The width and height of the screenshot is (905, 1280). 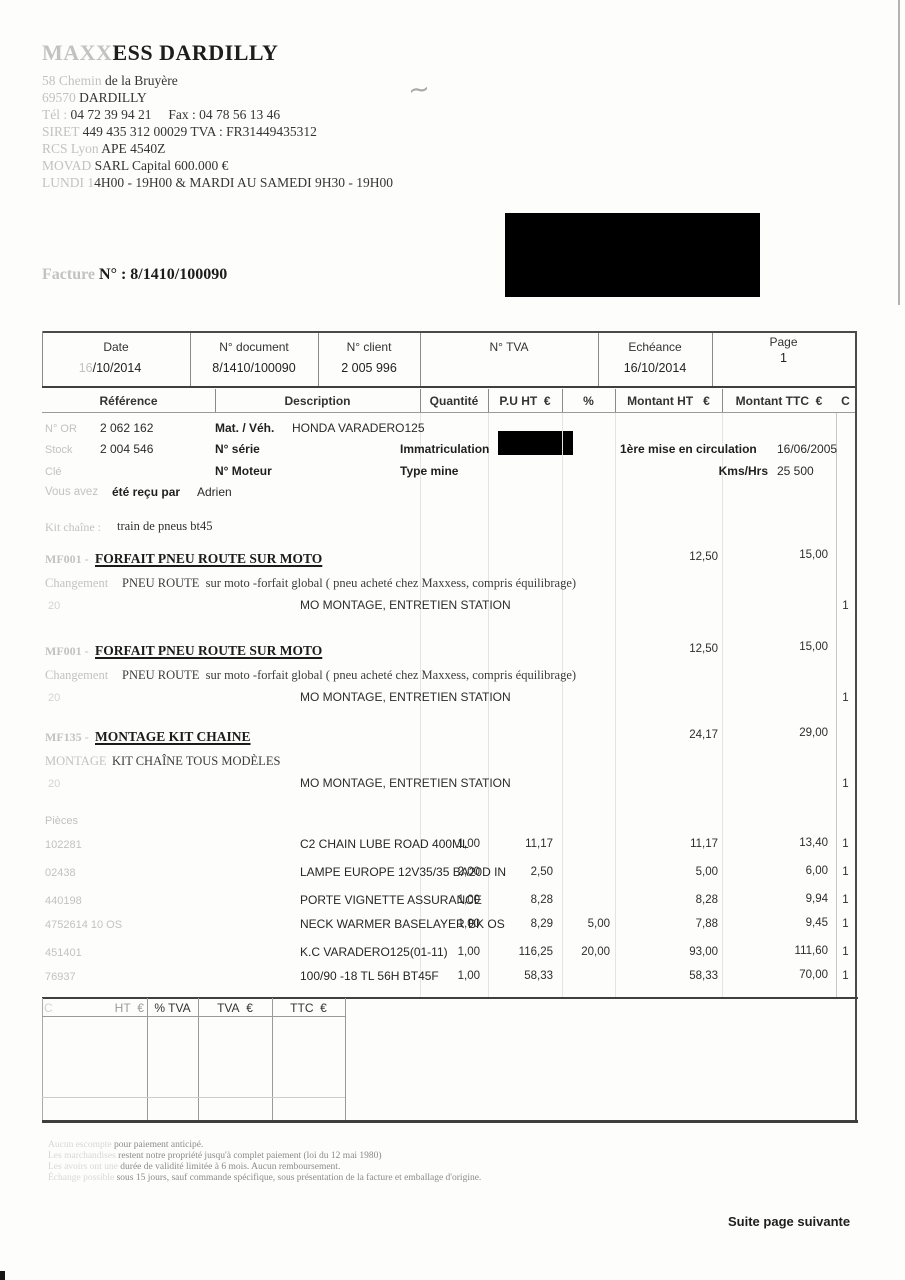 I want to click on vehicle-moteur-label: N° Moteur, so click(x=243, y=471).